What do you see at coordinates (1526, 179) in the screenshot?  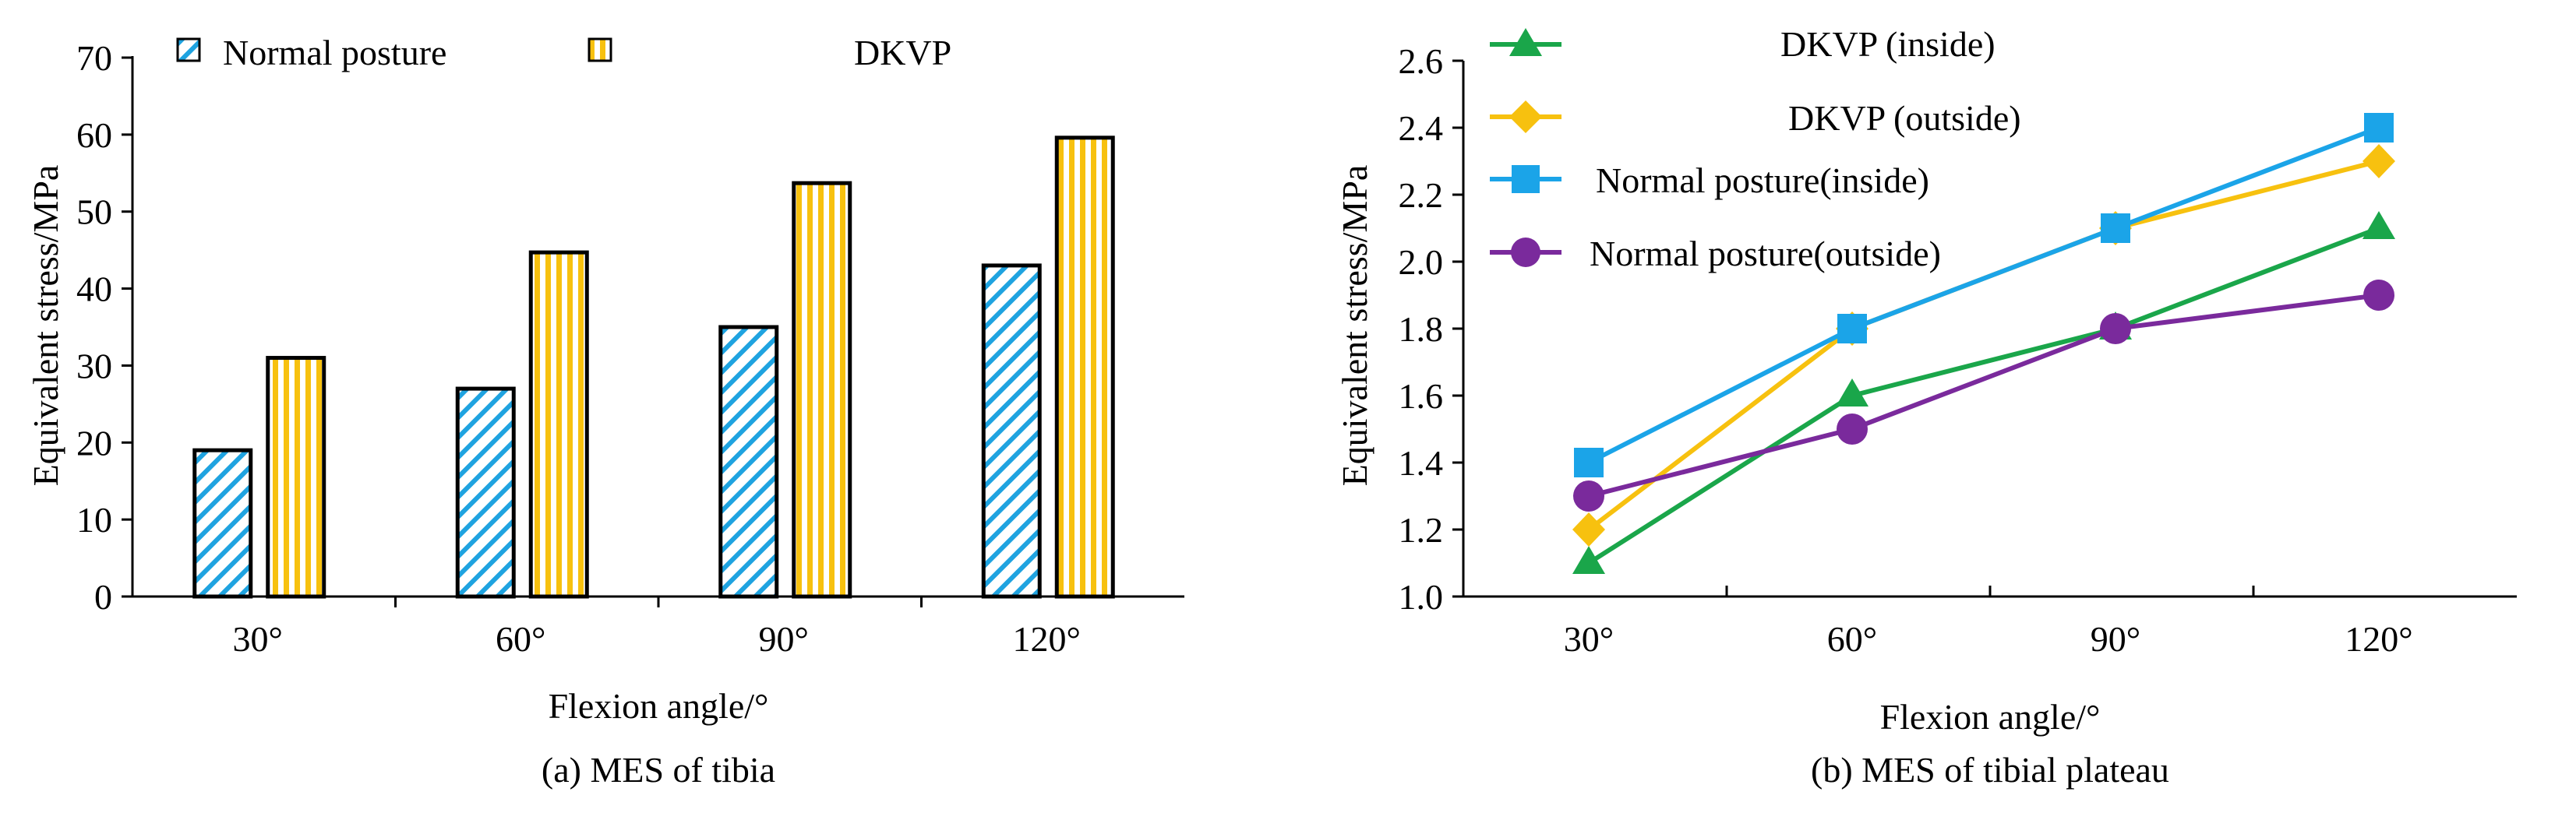 I see `legend-marker-square-icon` at bounding box center [1526, 179].